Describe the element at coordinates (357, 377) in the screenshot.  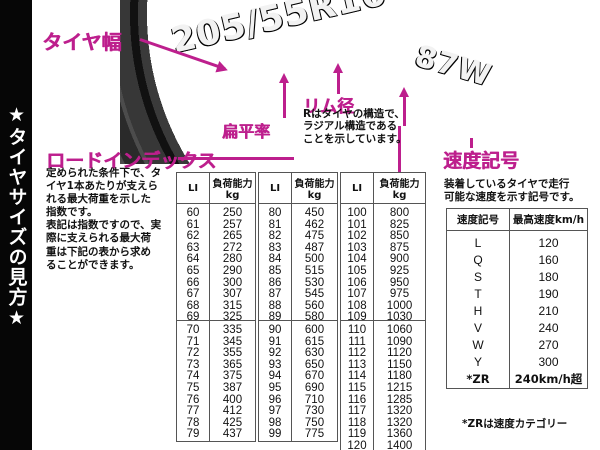
I see `cell-li: 114` at that location.